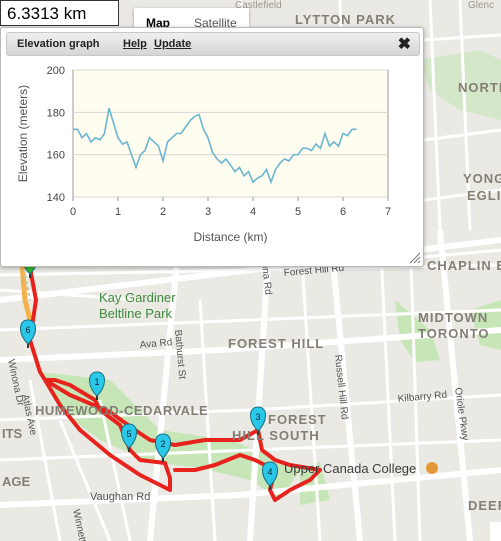  What do you see at coordinates (56, 198) in the screenshot?
I see `y-tick-label: 140` at bounding box center [56, 198].